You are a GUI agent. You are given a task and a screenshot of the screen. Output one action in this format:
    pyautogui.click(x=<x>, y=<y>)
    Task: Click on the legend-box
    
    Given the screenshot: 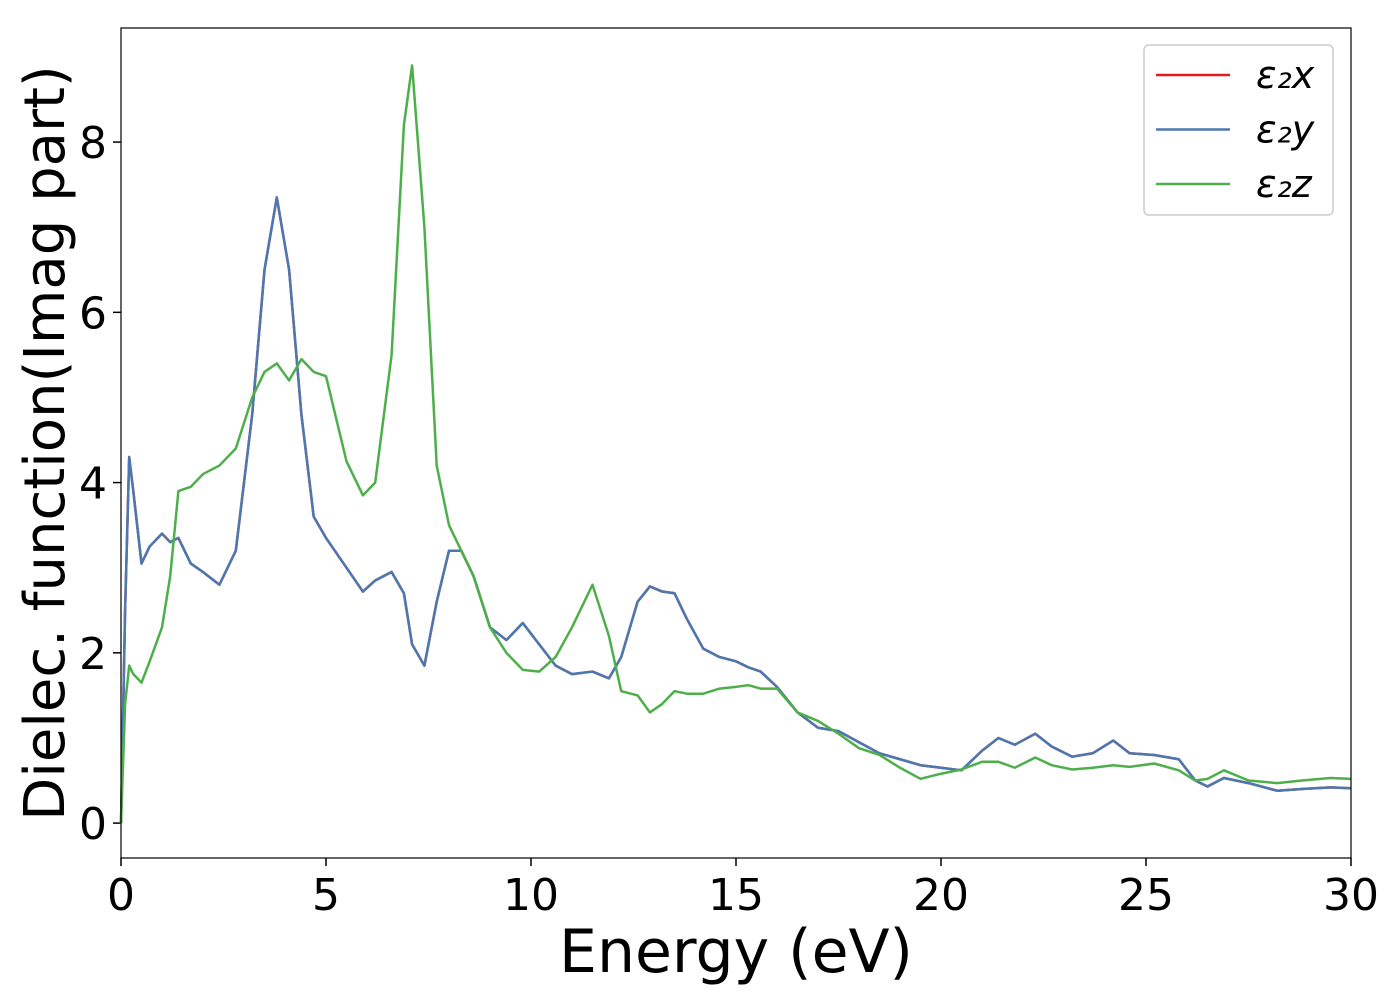 What is the action you would take?
    pyautogui.click(x=1238, y=130)
    